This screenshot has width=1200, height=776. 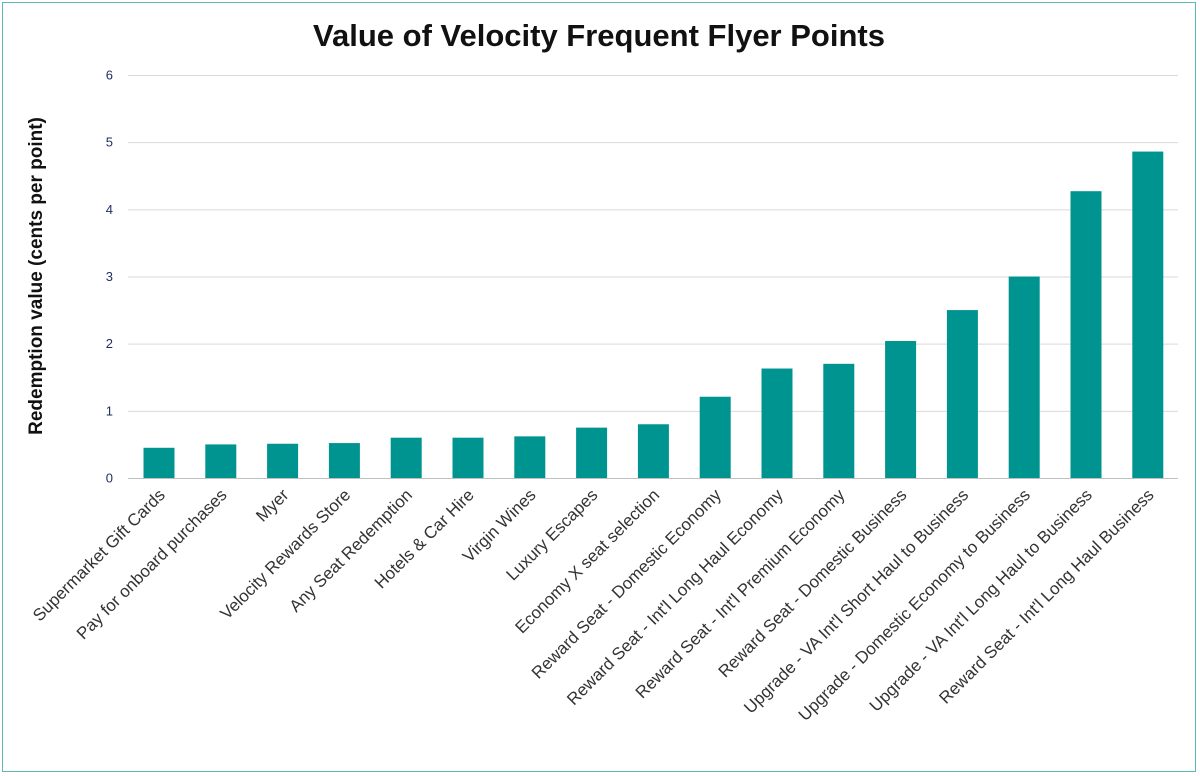 What do you see at coordinates (36, 276) in the screenshot?
I see `y-axis-label: Redemption value (cents per point)` at bounding box center [36, 276].